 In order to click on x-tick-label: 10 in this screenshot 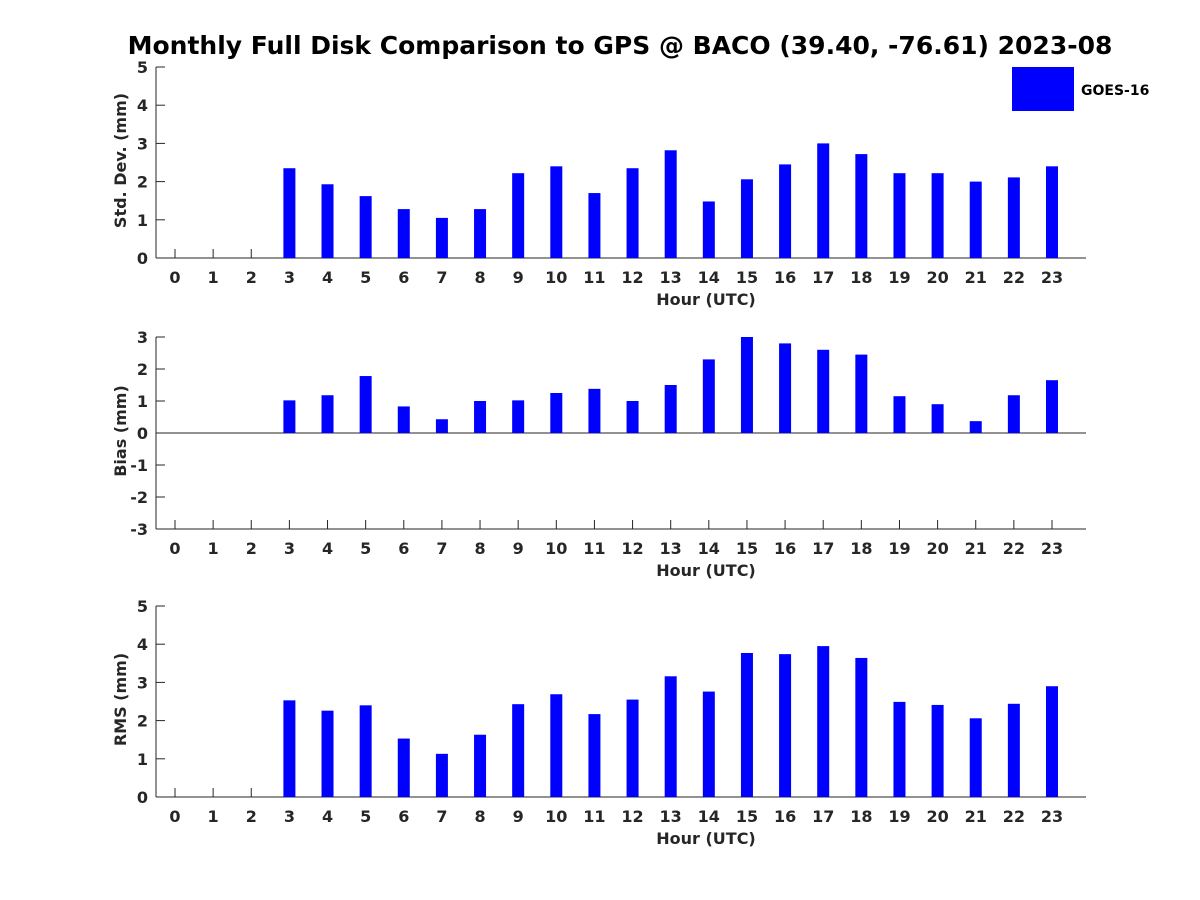, I will do `click(556, 277)`.